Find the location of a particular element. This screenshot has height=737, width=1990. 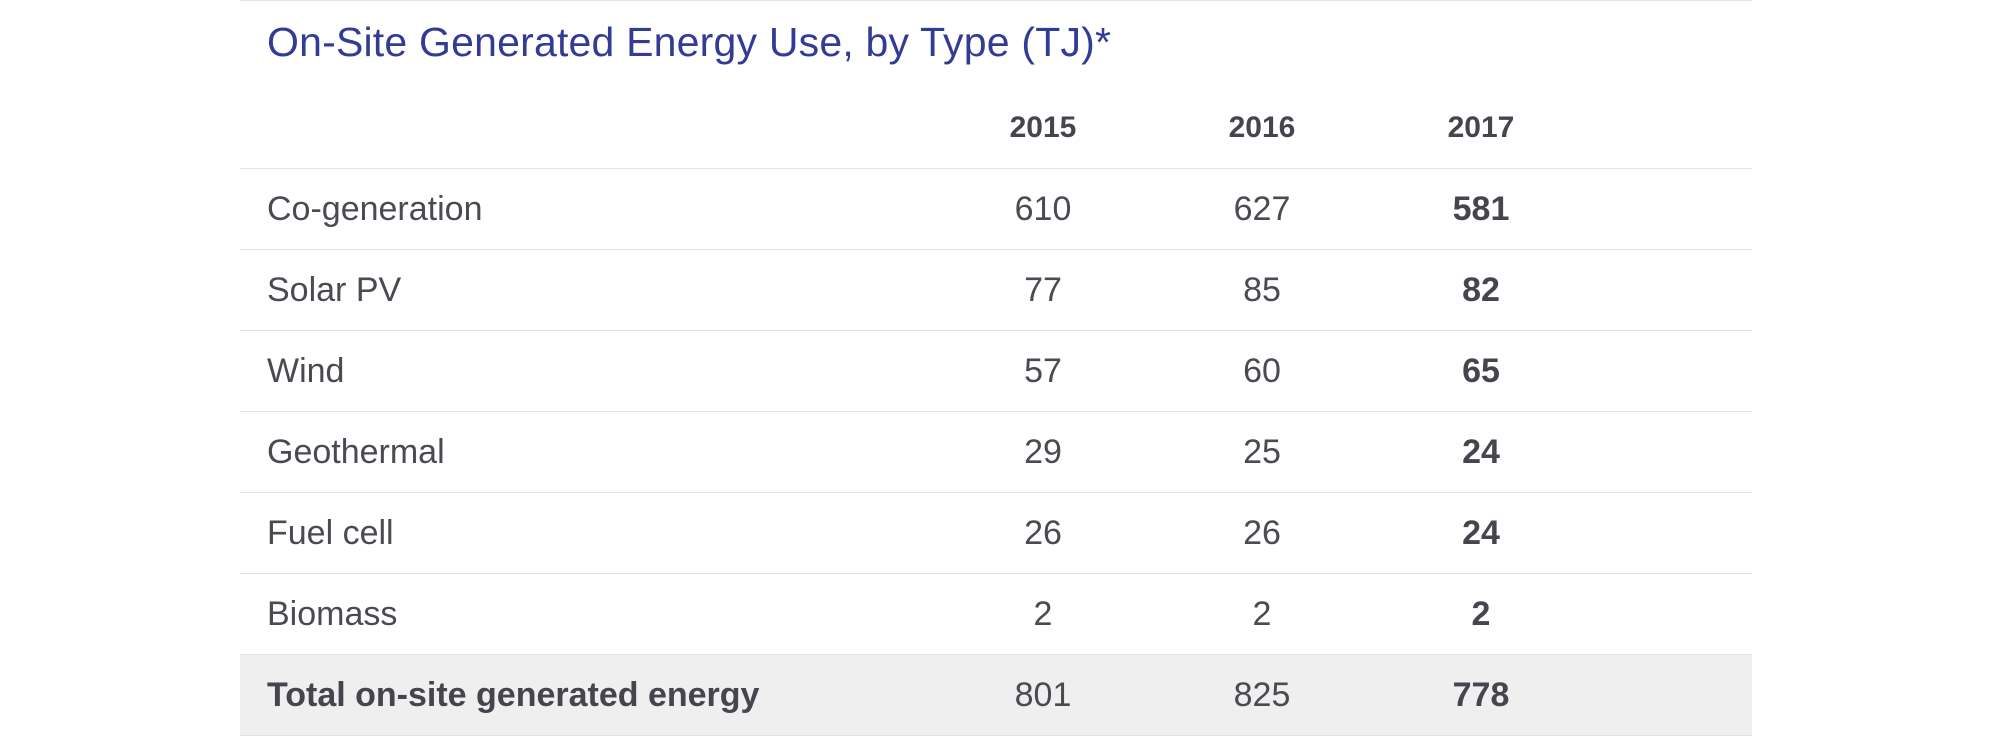

column-header-2017: 2017 is located at coordinates (1481, 127).